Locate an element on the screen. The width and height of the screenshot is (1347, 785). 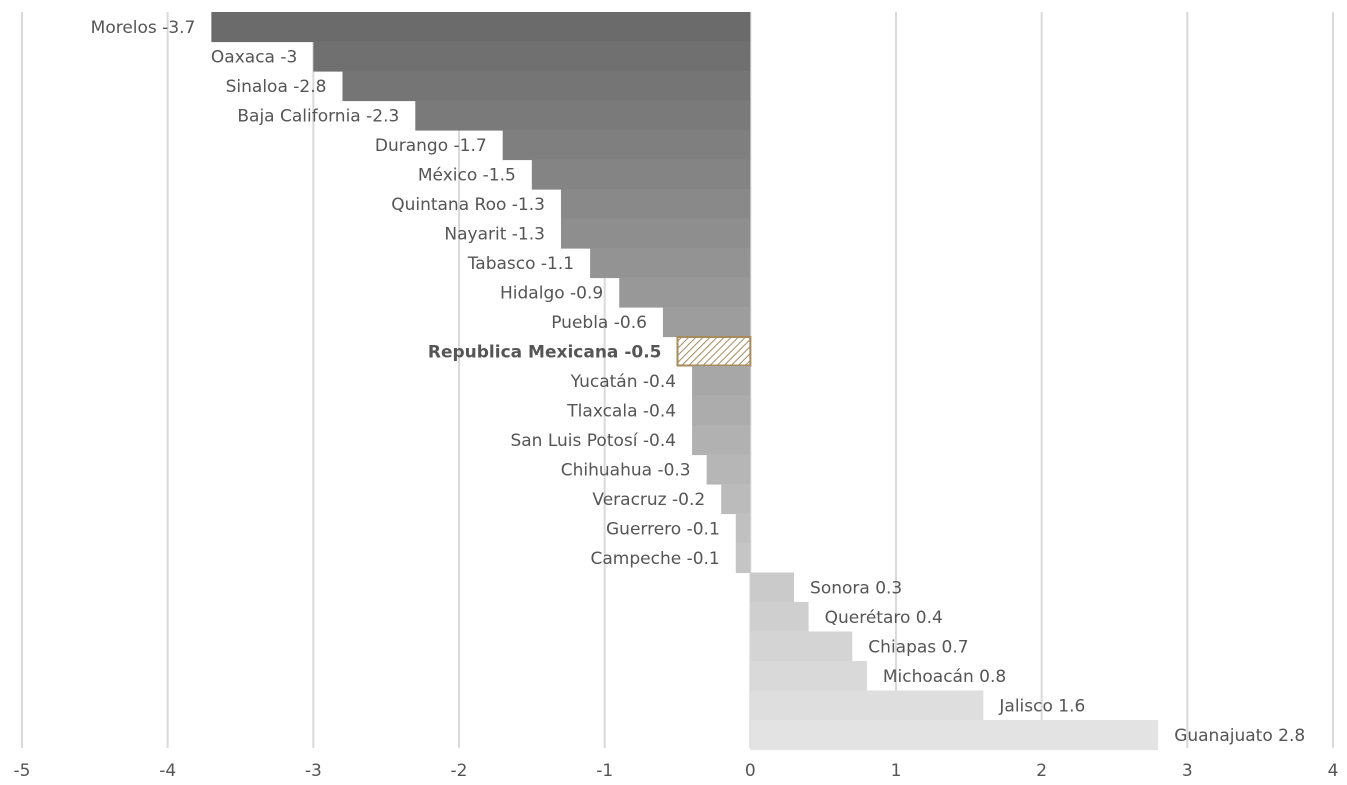
bar-tabasco is located at coordinates (670, 263).